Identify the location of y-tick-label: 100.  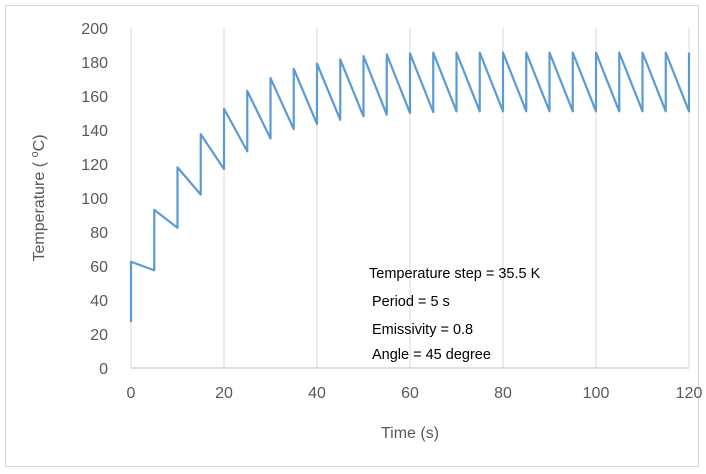
(94, 199).